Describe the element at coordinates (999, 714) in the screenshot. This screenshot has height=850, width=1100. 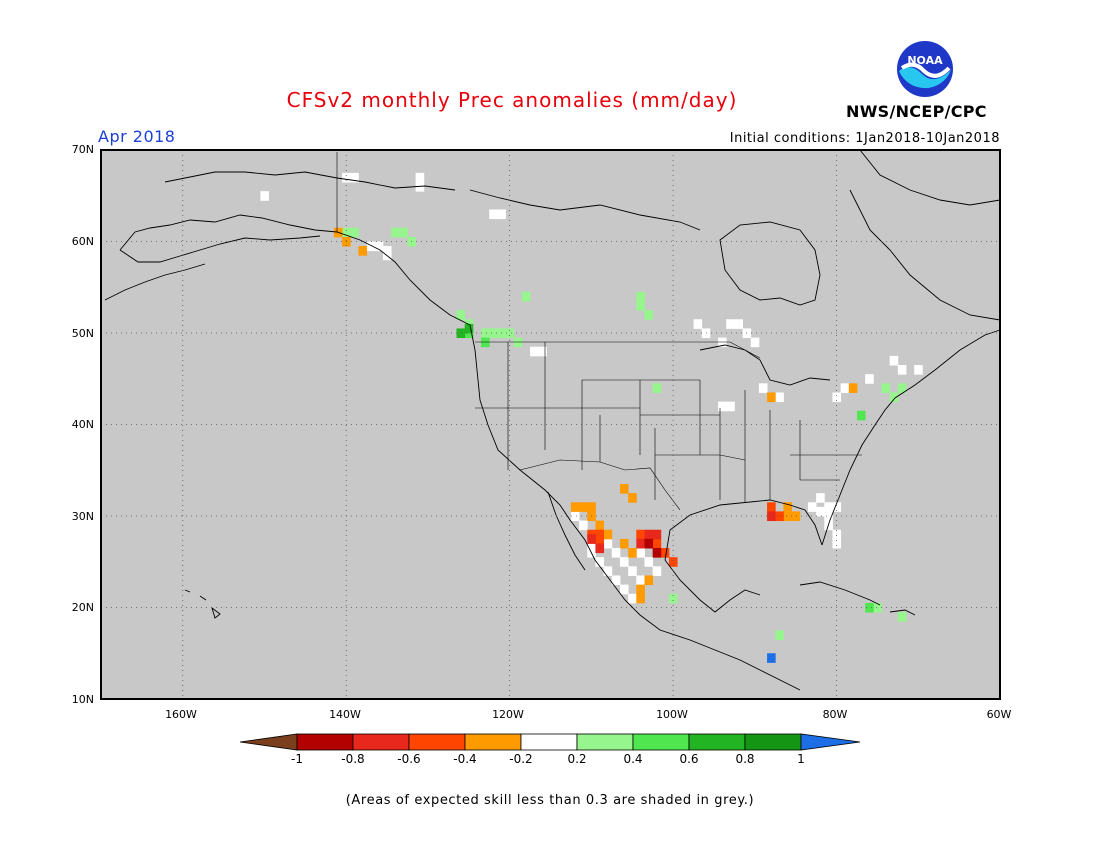
I see `lon-label: 60W` at that location.